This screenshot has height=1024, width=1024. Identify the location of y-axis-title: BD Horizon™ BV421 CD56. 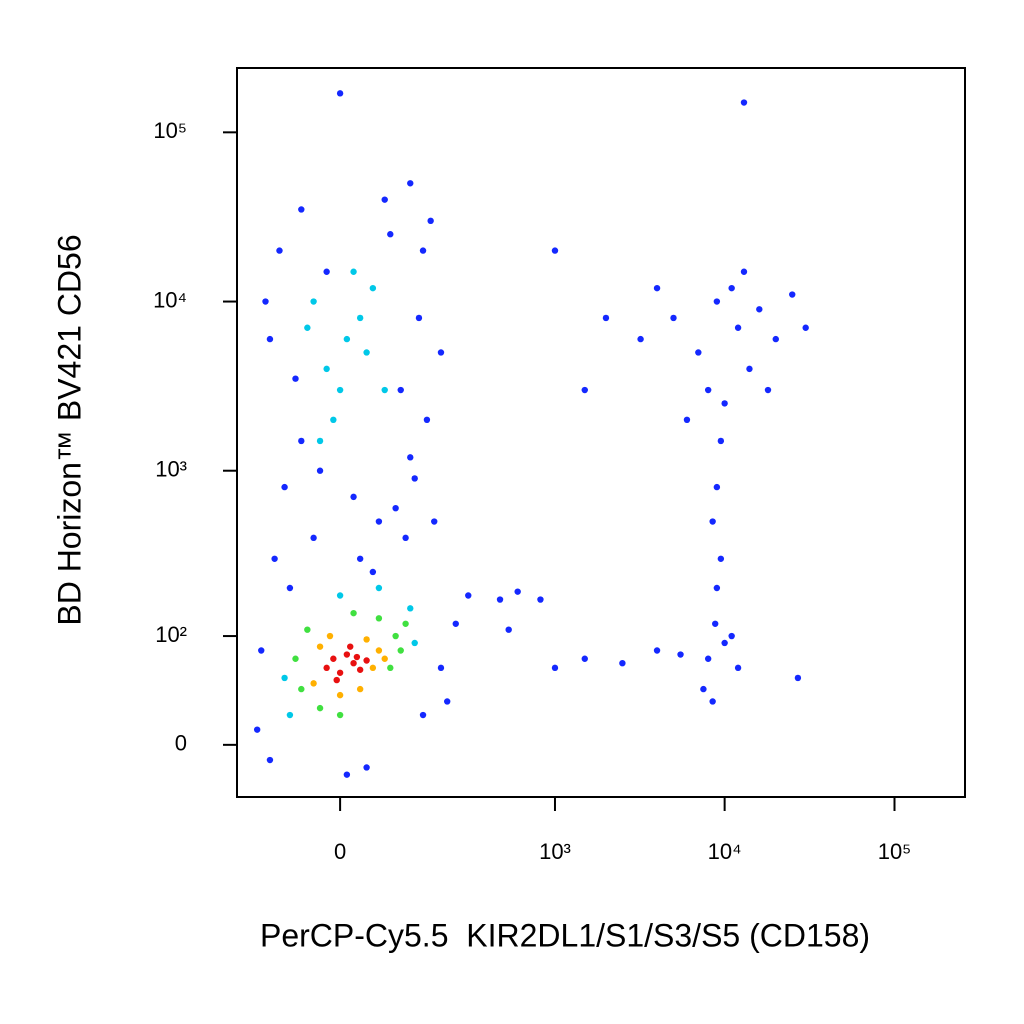
(69, 429).